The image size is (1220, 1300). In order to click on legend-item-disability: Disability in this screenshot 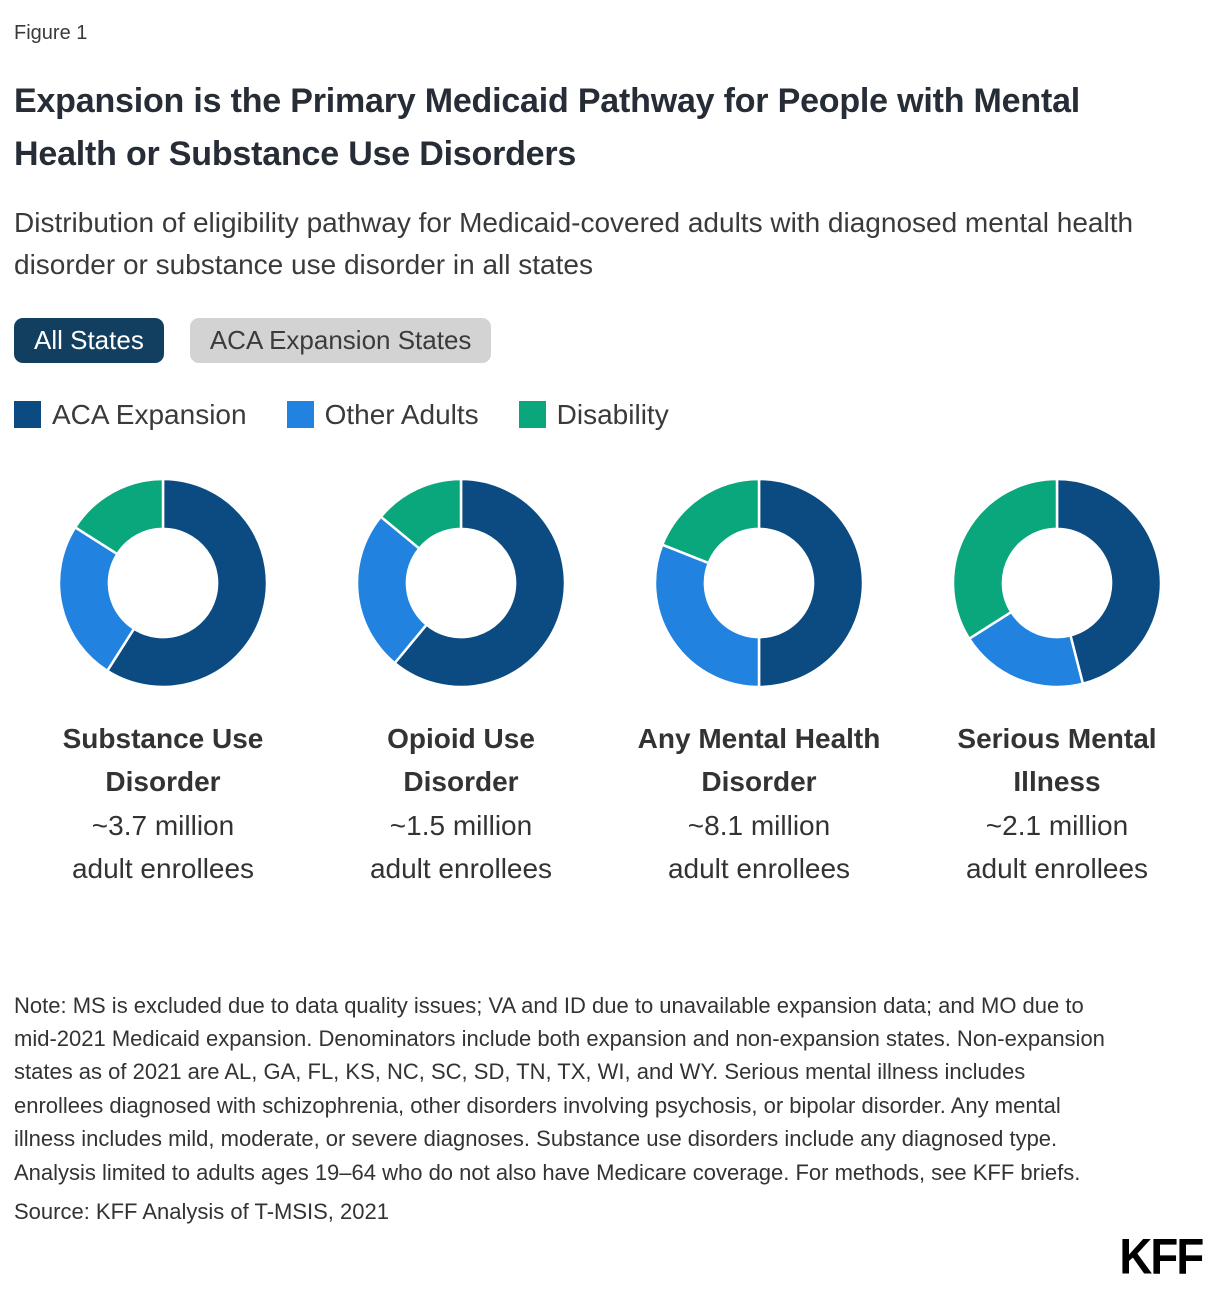, I will do `click(593, 414)`.